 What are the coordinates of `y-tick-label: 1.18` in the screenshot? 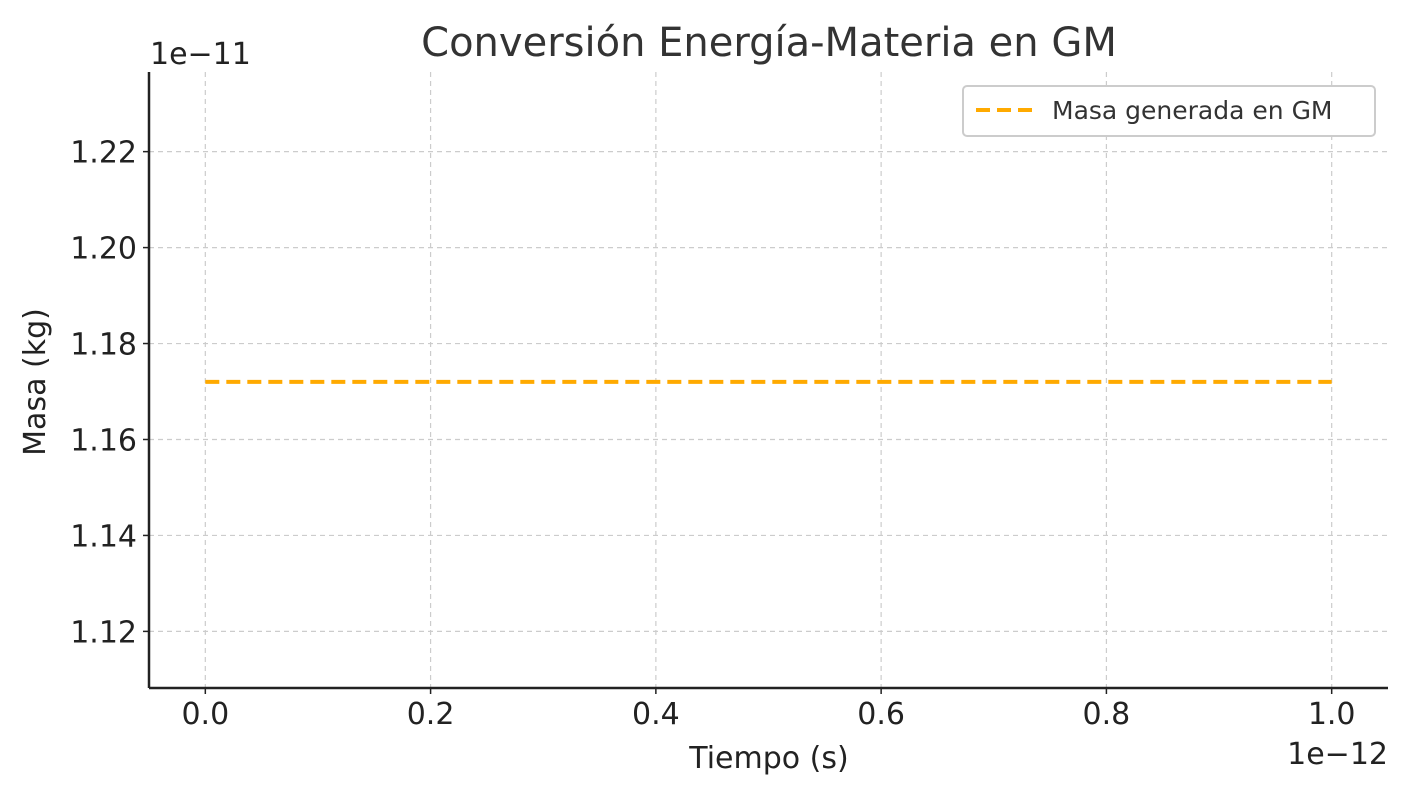 It's located at (103, 345).